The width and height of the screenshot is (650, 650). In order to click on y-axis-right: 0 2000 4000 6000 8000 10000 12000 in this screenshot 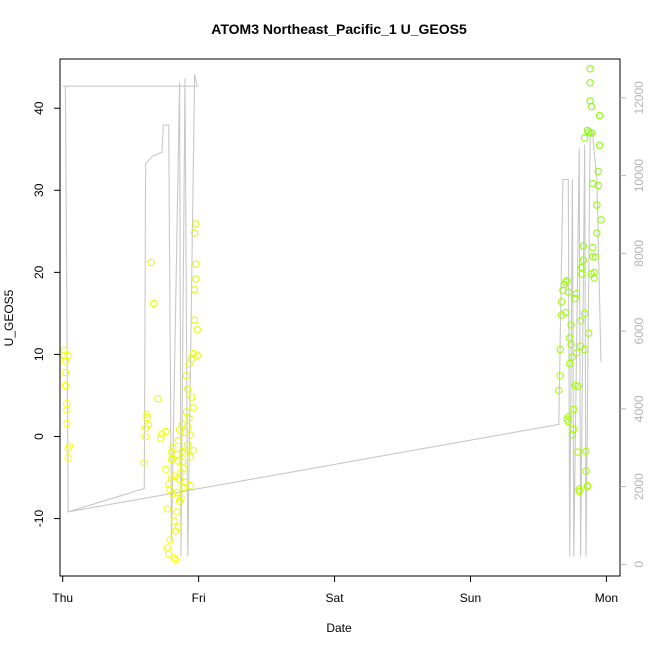, I will do `click(633, 324)`.